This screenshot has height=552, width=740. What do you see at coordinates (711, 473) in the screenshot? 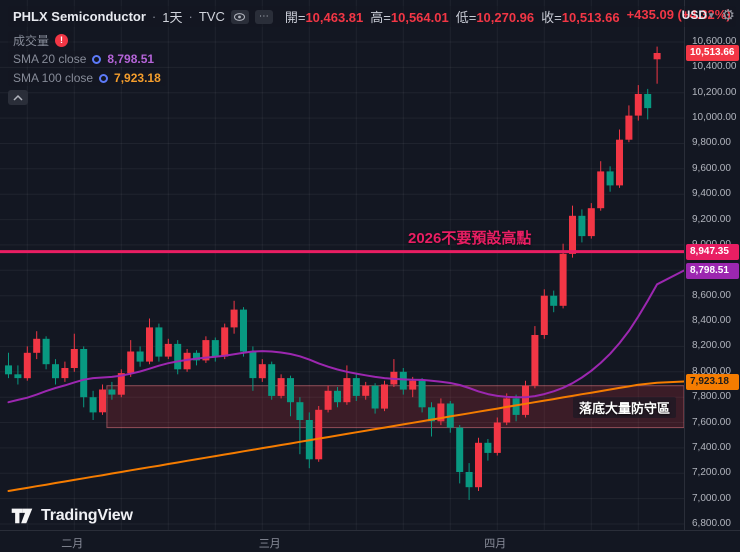
I see `price-tick: 7,200.00` at bounding box center [711, 473].